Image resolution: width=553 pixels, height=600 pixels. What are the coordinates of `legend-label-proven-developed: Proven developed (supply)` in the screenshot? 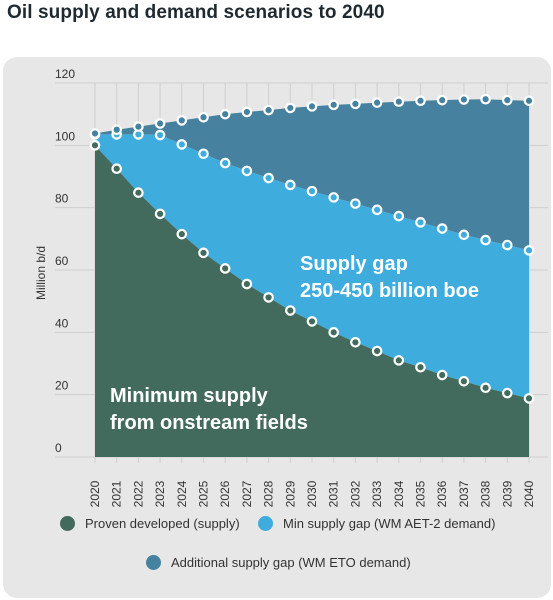 It's located at (162, 523).